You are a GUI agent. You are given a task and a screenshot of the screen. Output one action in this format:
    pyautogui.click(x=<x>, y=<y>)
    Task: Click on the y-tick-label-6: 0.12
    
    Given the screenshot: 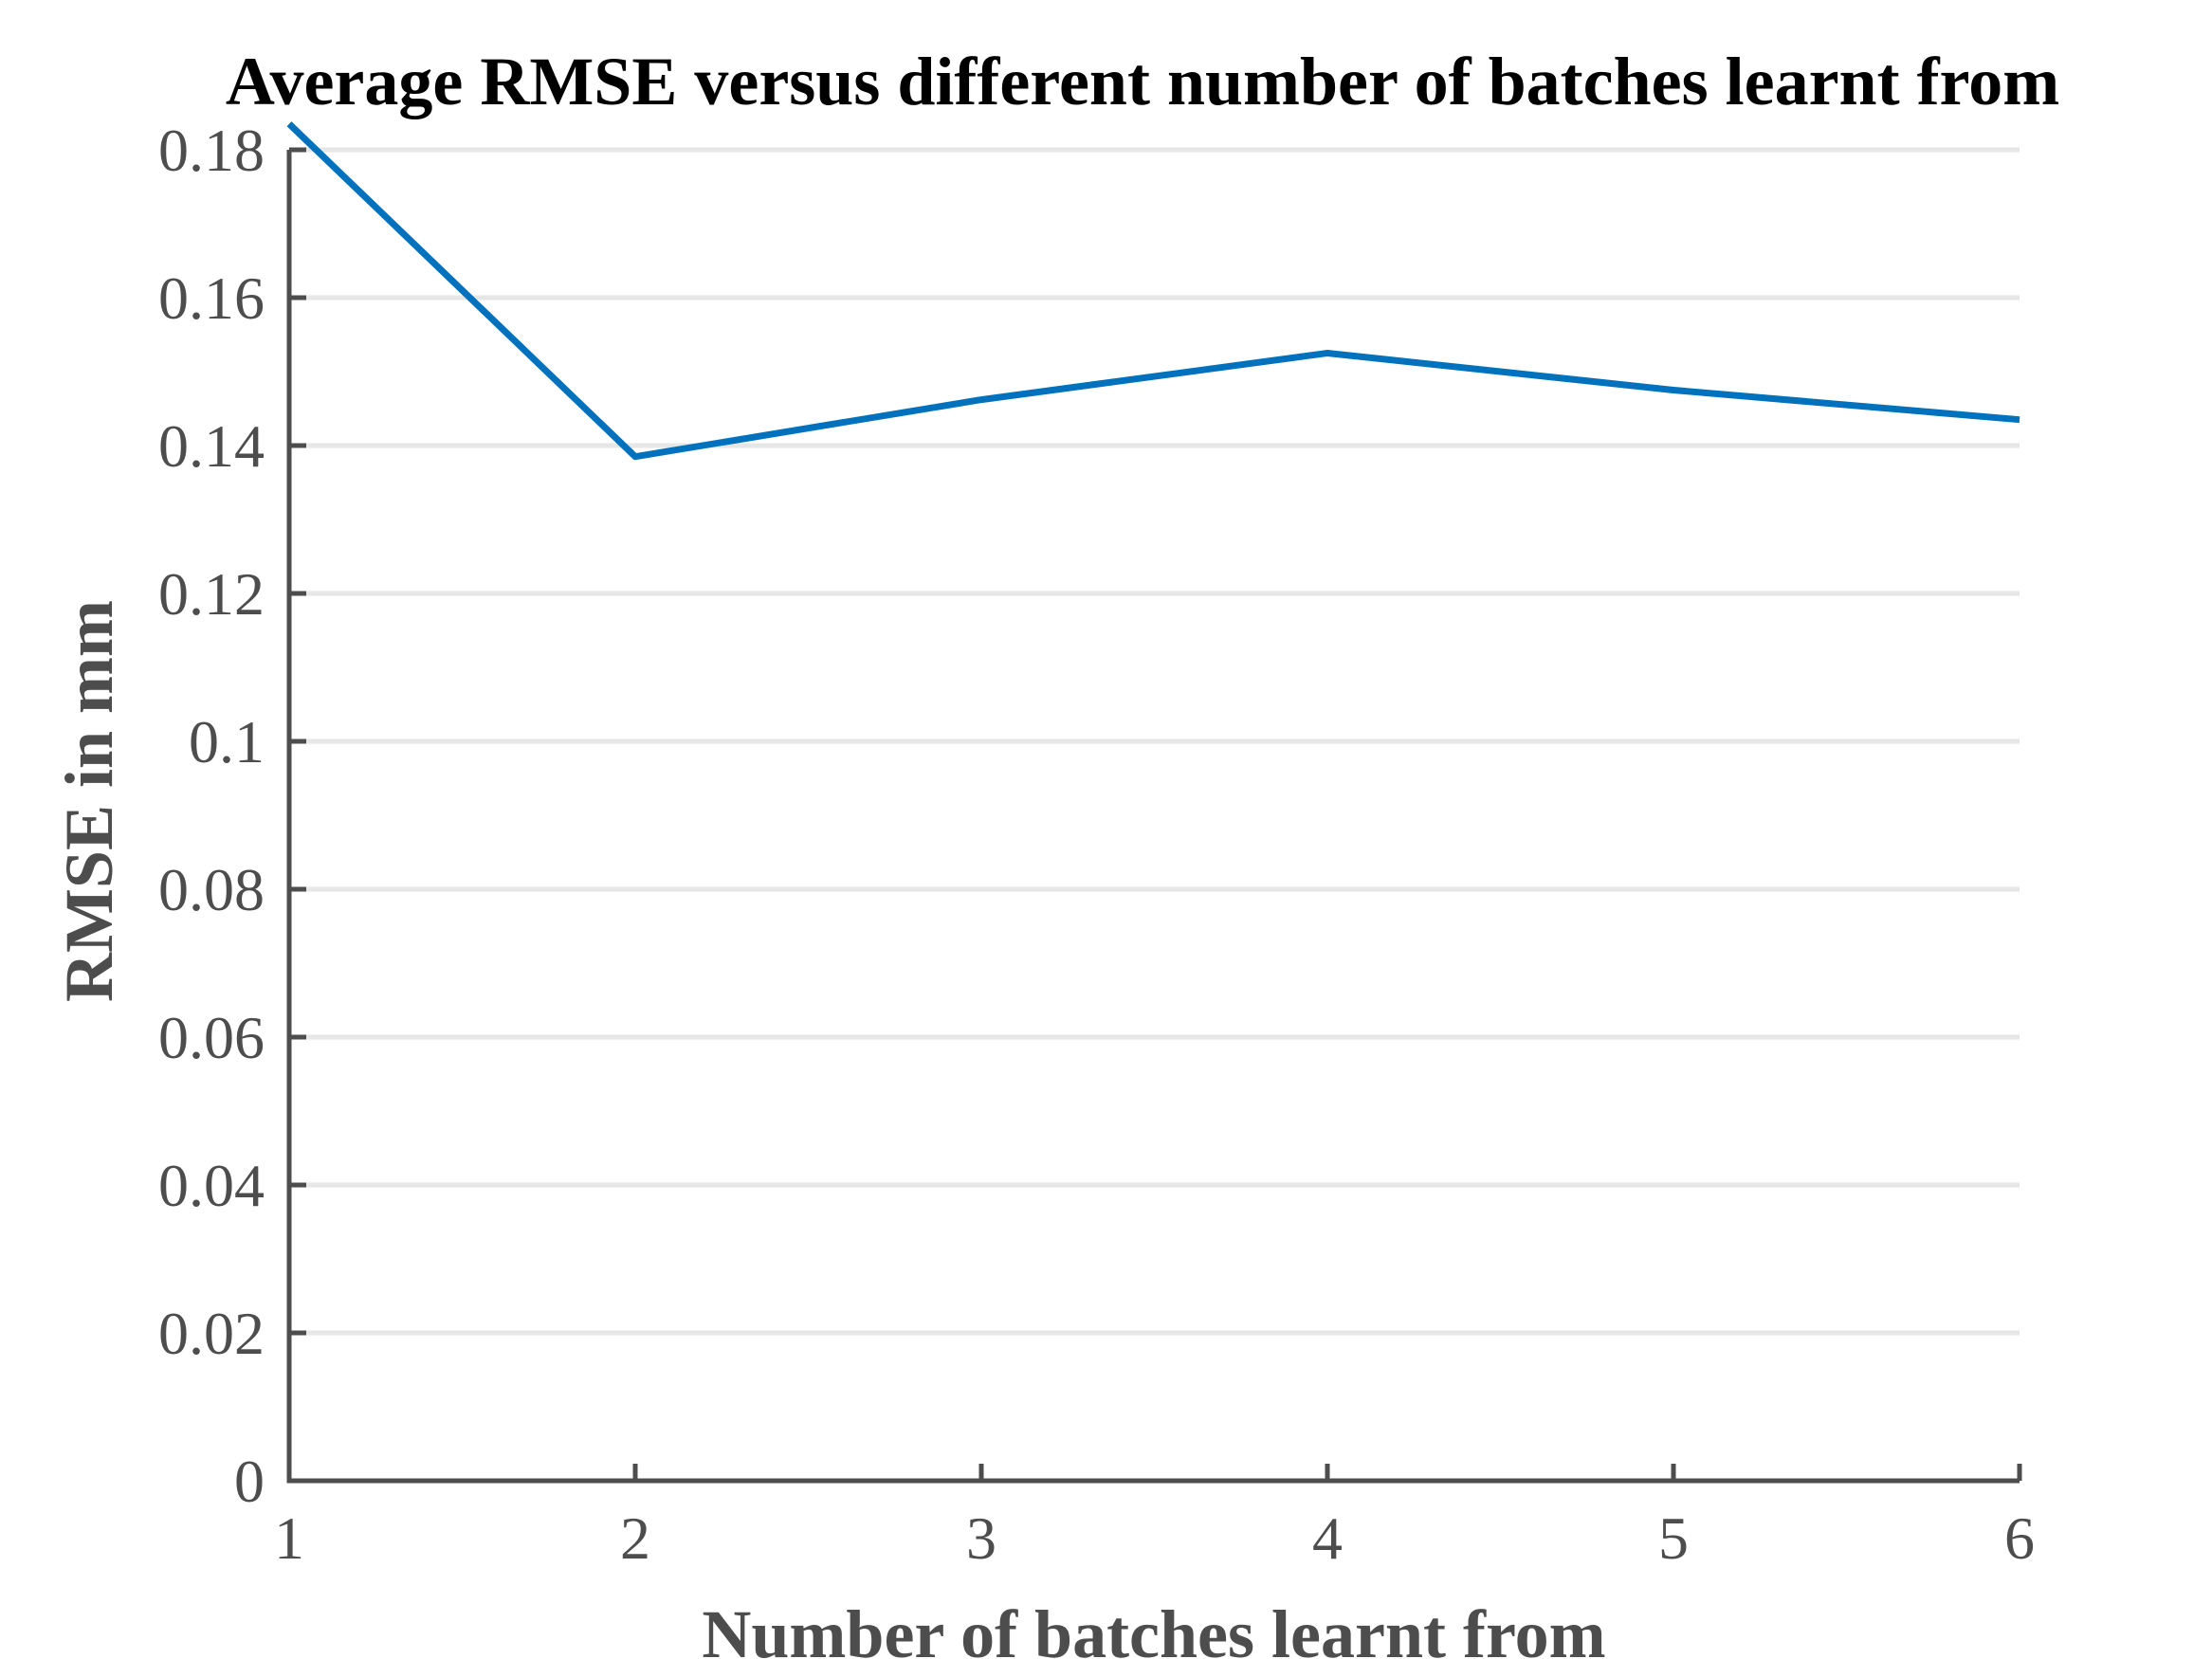 What is the action you would take?
    pyautogui.click(x=211, y=594)
    